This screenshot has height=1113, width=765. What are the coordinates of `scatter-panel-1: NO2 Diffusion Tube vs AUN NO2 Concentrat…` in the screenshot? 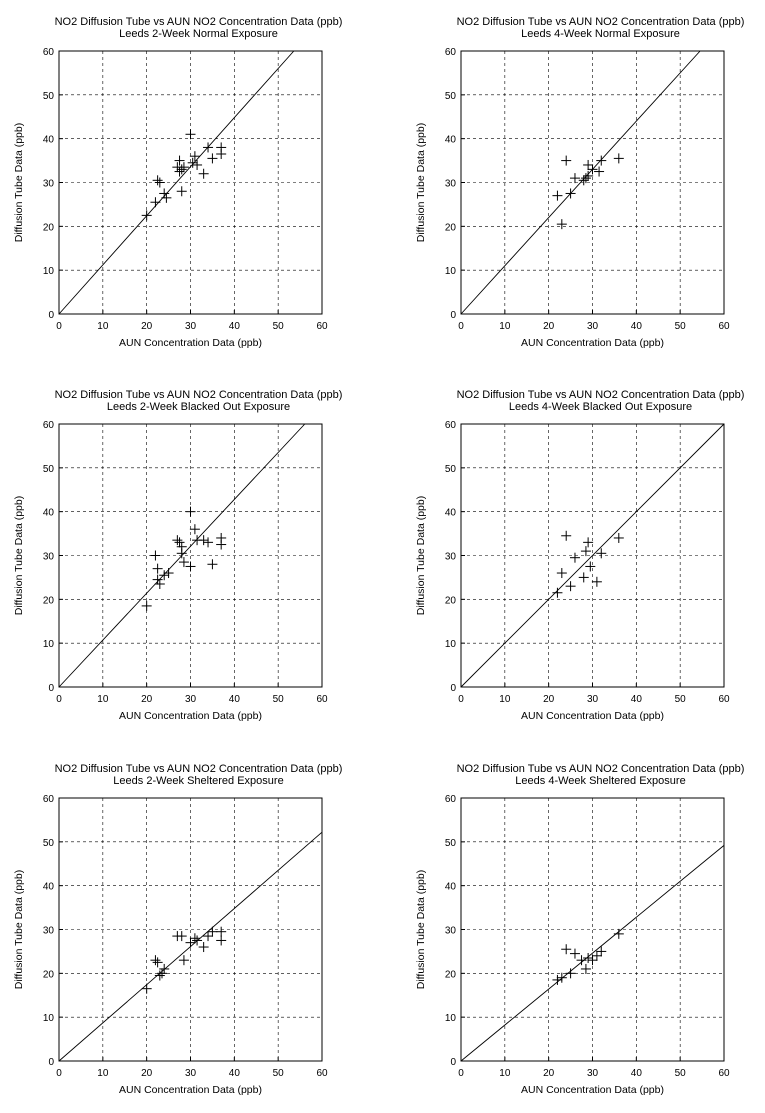 It's located at (177, 182).